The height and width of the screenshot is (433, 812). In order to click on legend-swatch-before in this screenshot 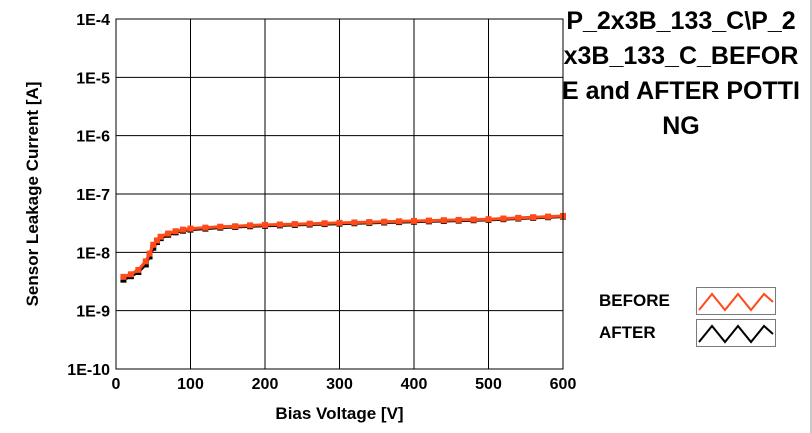, I will do `click(736, 301)`.